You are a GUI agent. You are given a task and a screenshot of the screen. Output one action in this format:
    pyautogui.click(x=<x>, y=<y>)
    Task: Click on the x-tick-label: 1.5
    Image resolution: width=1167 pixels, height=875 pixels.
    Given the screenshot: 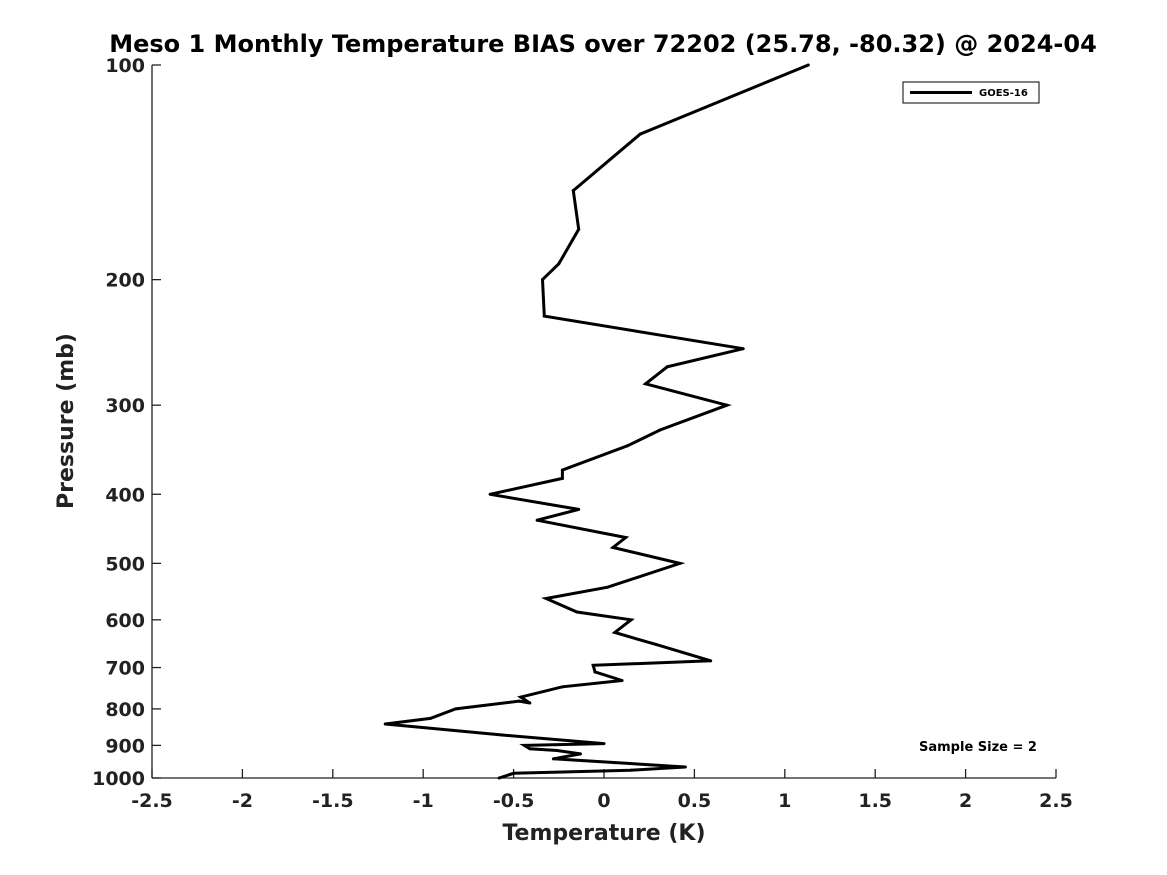 What is the action you would take?
    pyautogui.click(x=875, y=801)
    